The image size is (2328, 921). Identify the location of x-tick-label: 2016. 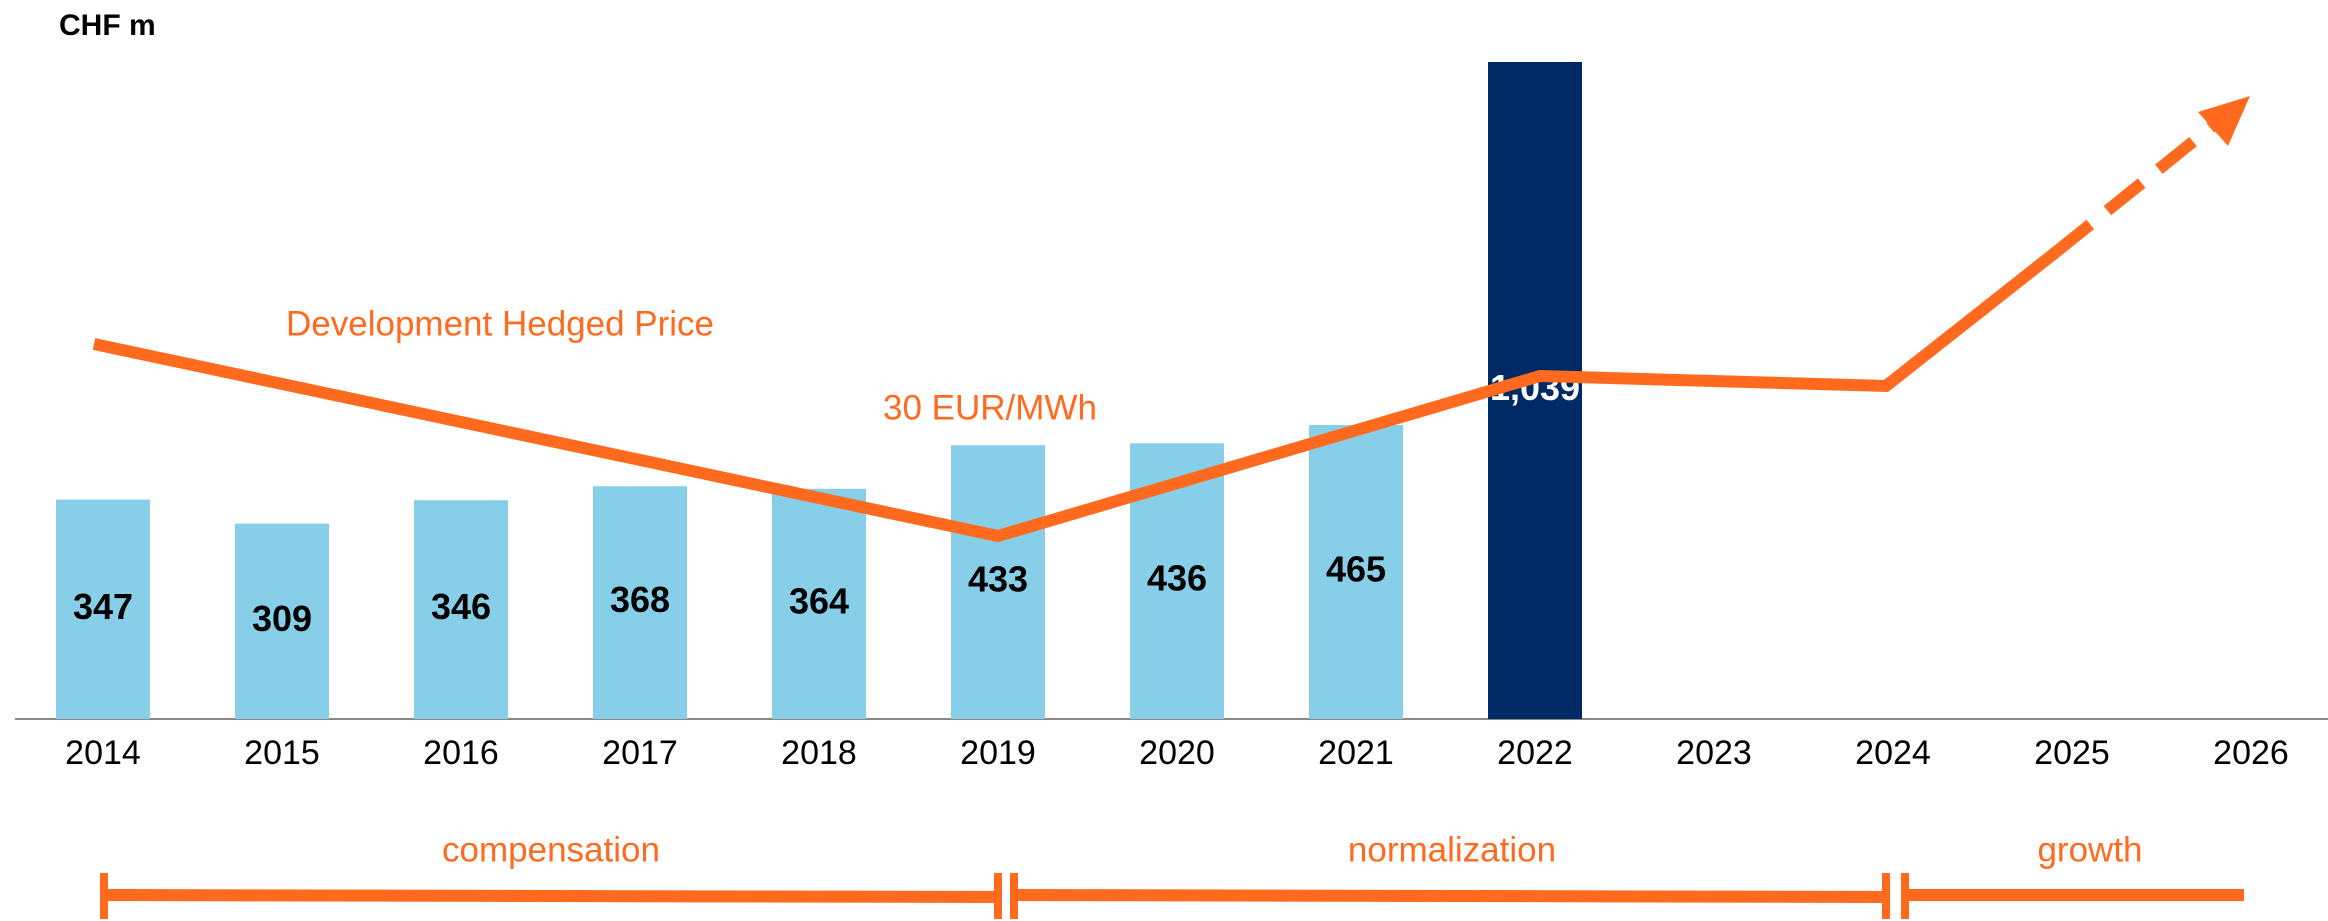
(461, 753).